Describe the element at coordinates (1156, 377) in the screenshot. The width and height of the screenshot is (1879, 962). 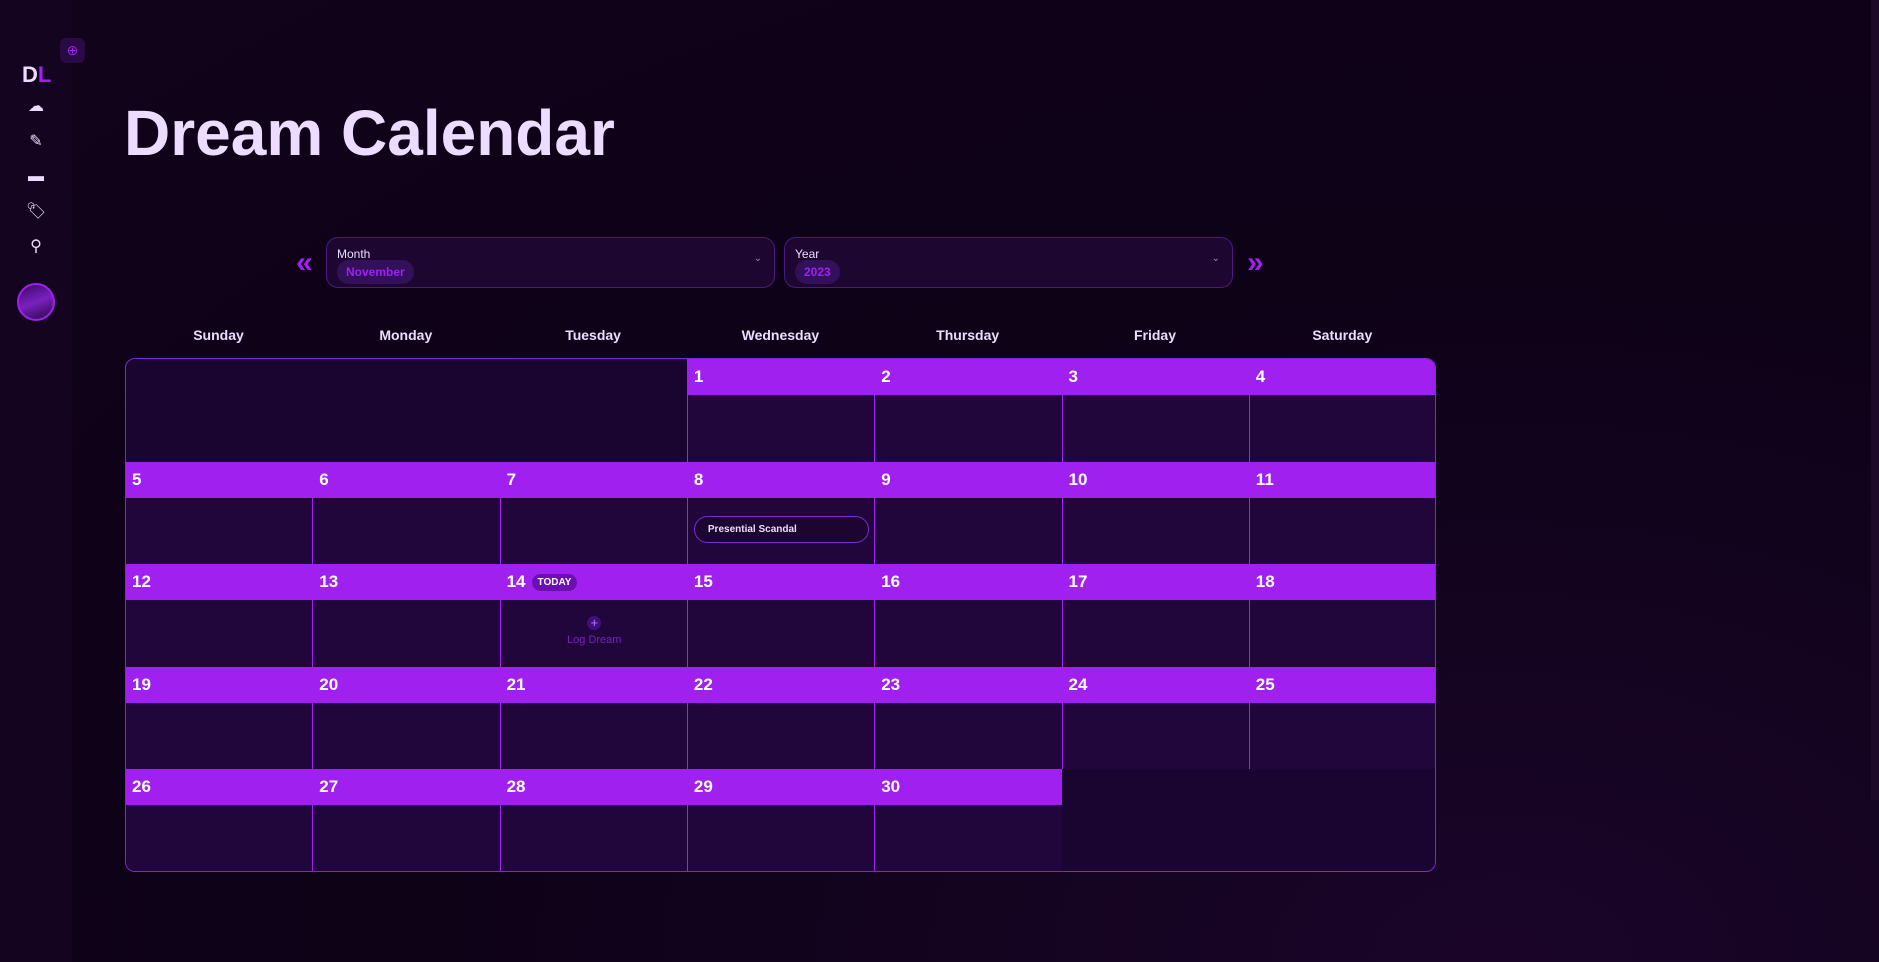
I see `day-header: 3` at that location.